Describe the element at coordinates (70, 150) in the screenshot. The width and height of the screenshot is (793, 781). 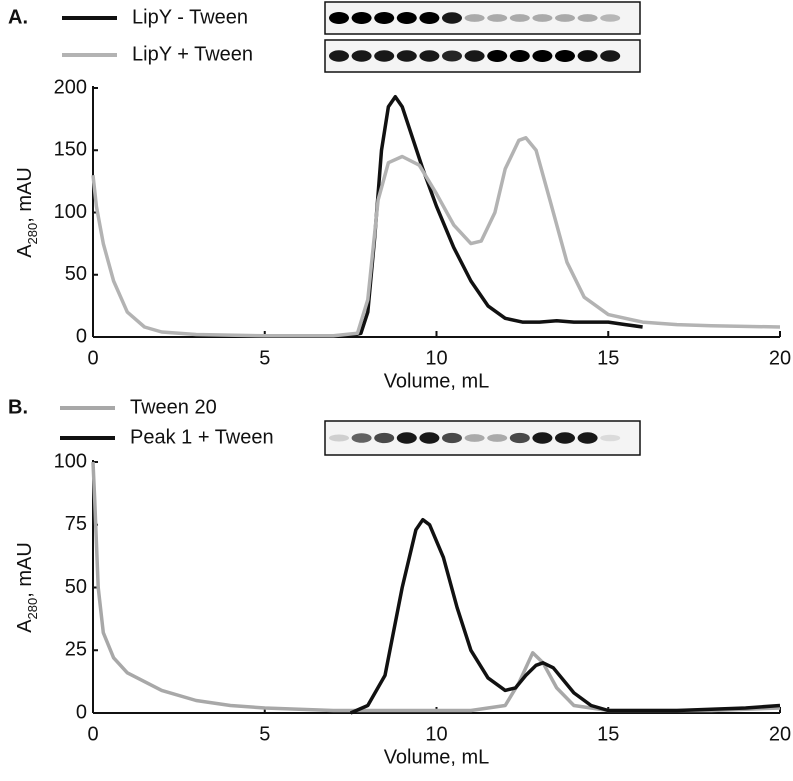
I see `y-tick-label: 150` at that location.